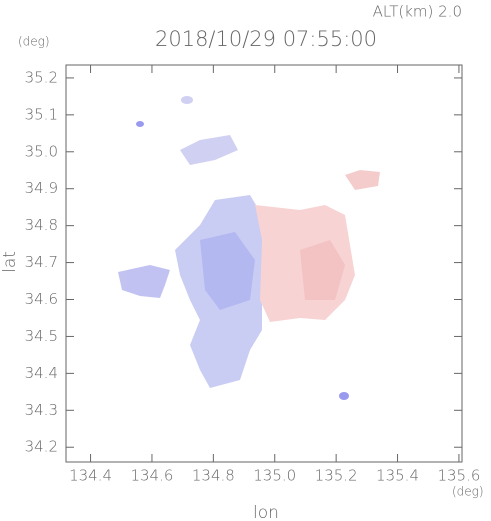 The height and width of the screenshot is (521, 491). Describe the element at coordinates (41, 410) in the screenshot. I see `y-tick-label: 34.3` at that location.